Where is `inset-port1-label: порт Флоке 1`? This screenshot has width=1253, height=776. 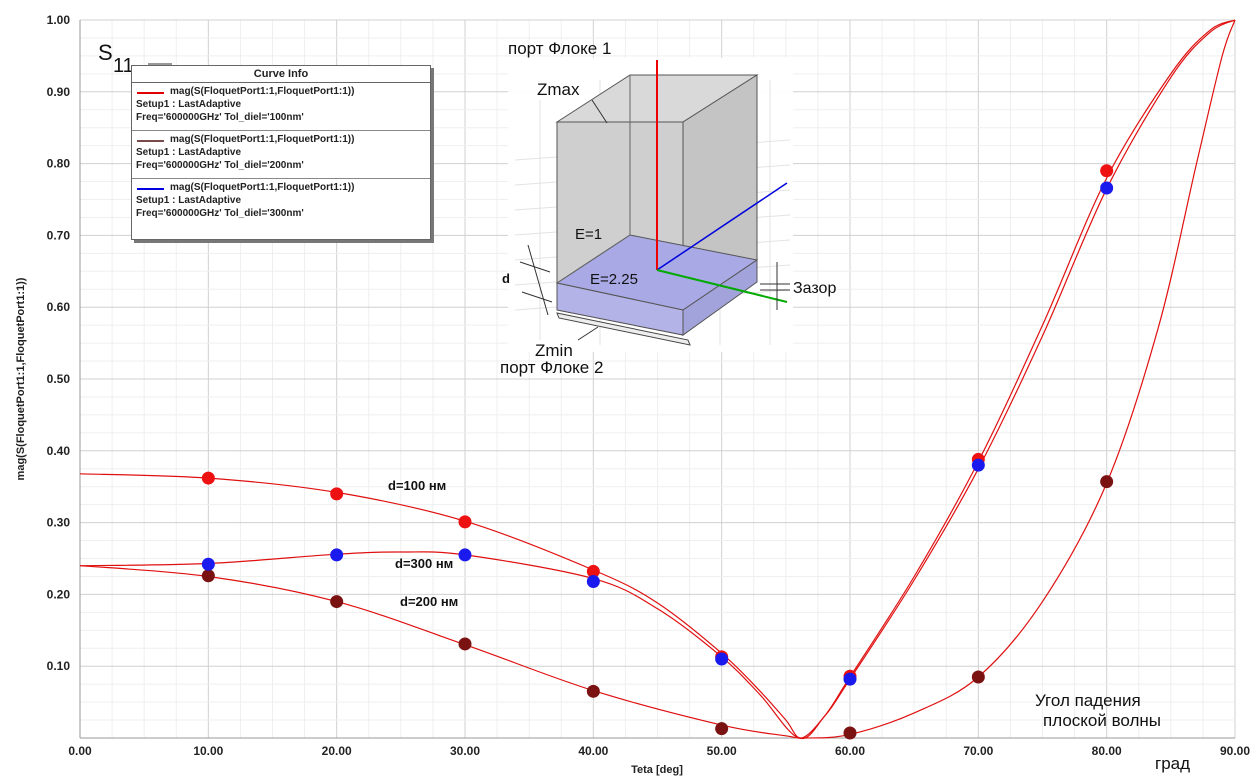 inset-port1-label: порт Флоке 1 is located at coordinates (559, 48).